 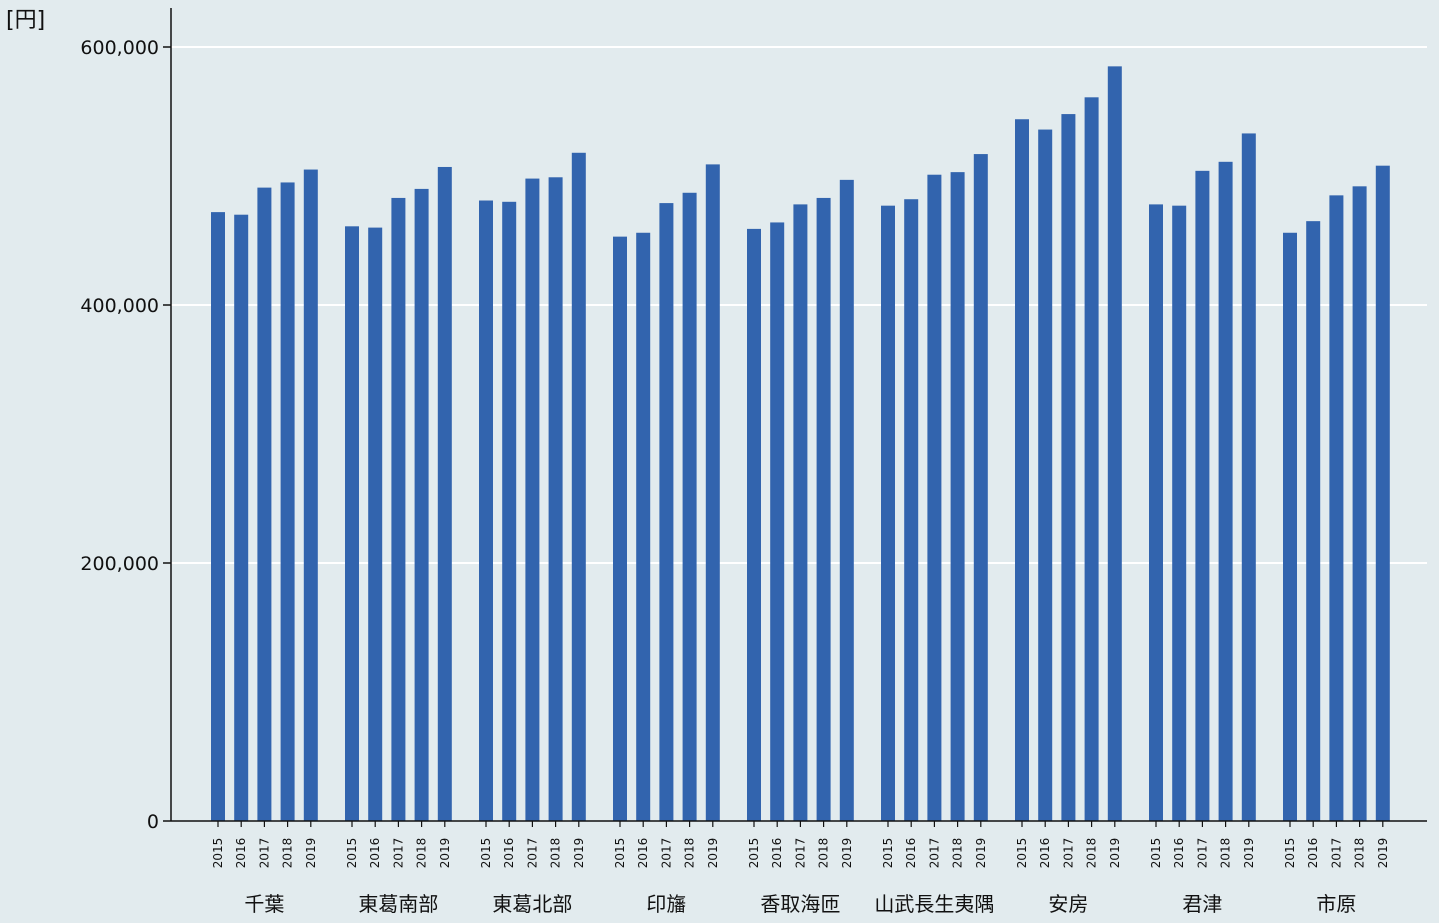 What do you see at coordinates (119, 48) in the screenshot?
I see `y-tick-label: 600,000` at bounding box center [119, 48].